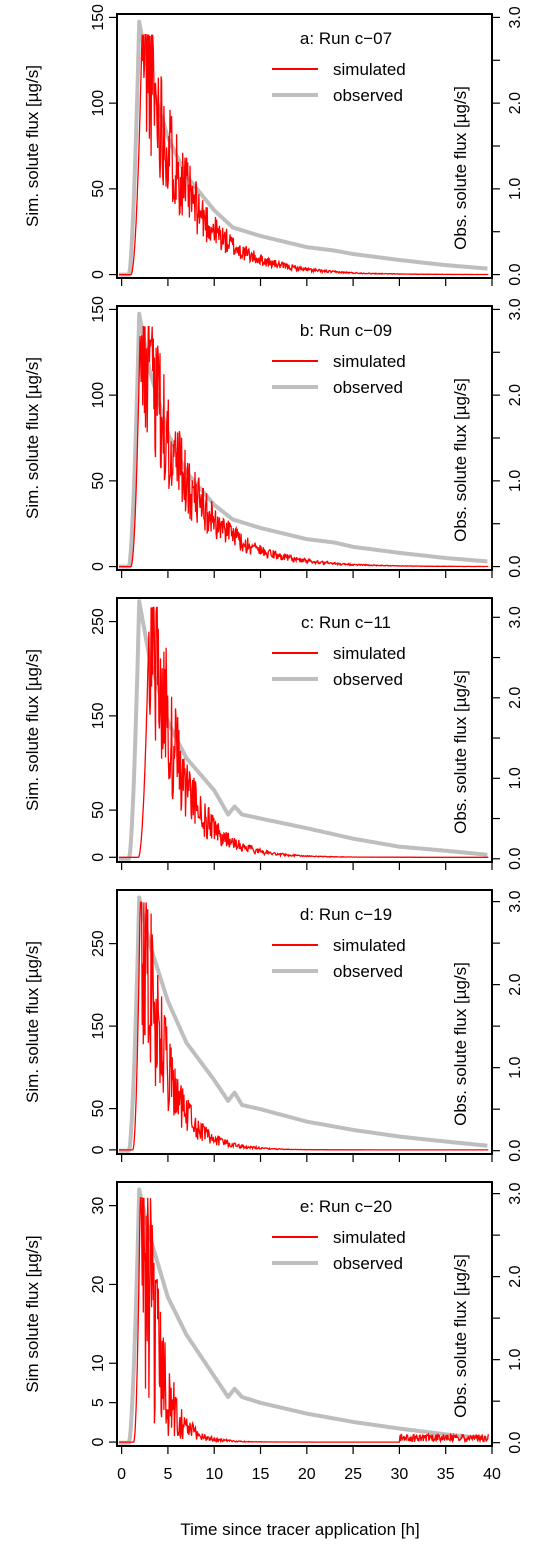  Describe the element at coordinates (98, 1363) in the screenshot. I see `y-tick-label: 10` at that location.